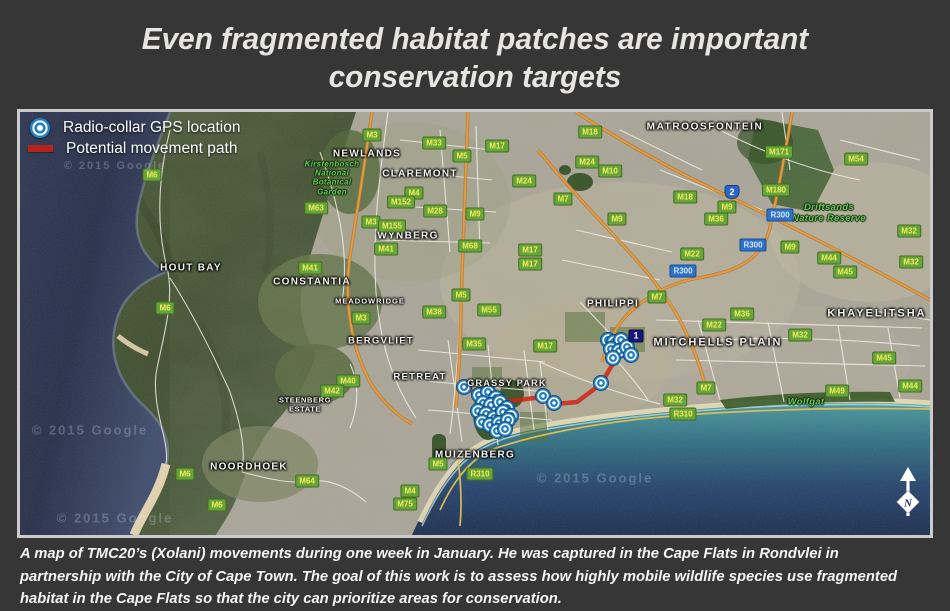  I want to click on legend-path-label: Potential movement path, so click(152, 148).